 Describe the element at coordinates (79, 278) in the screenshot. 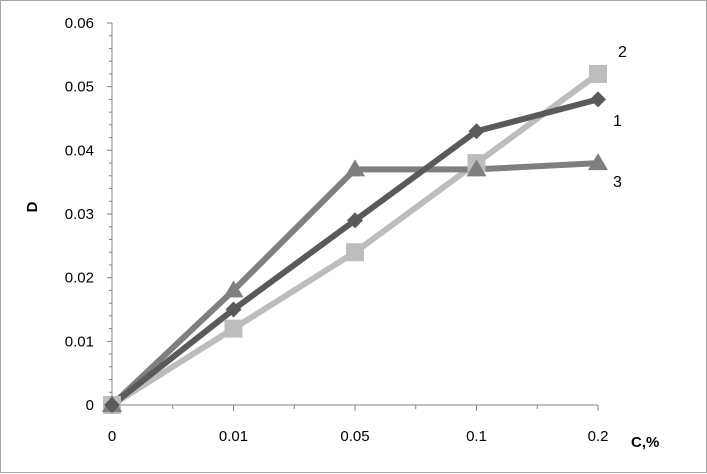

I see `y-tick-label: 0.02` at that location.